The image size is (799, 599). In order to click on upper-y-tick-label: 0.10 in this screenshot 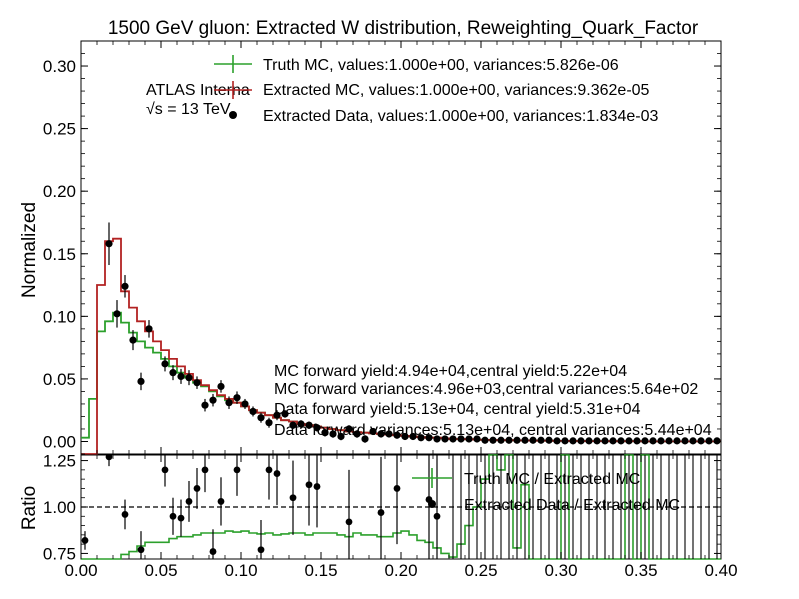, I will do `click(59, 316)`.